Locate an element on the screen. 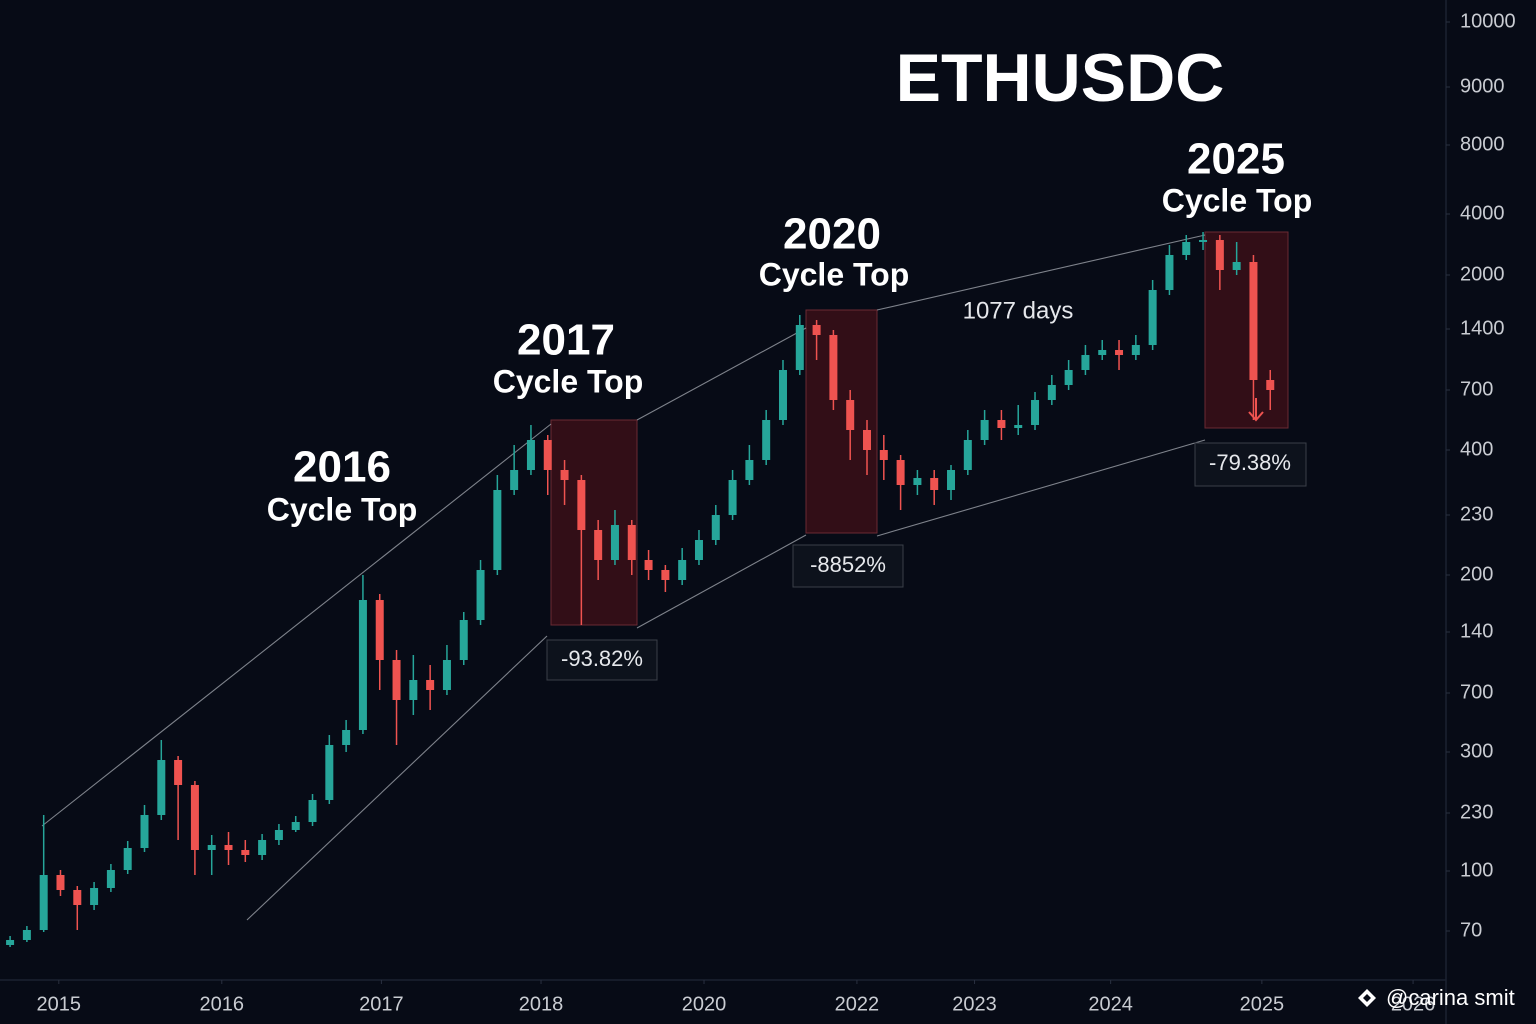  duration-label: 1077 days is located at coordinates (1018, 310).